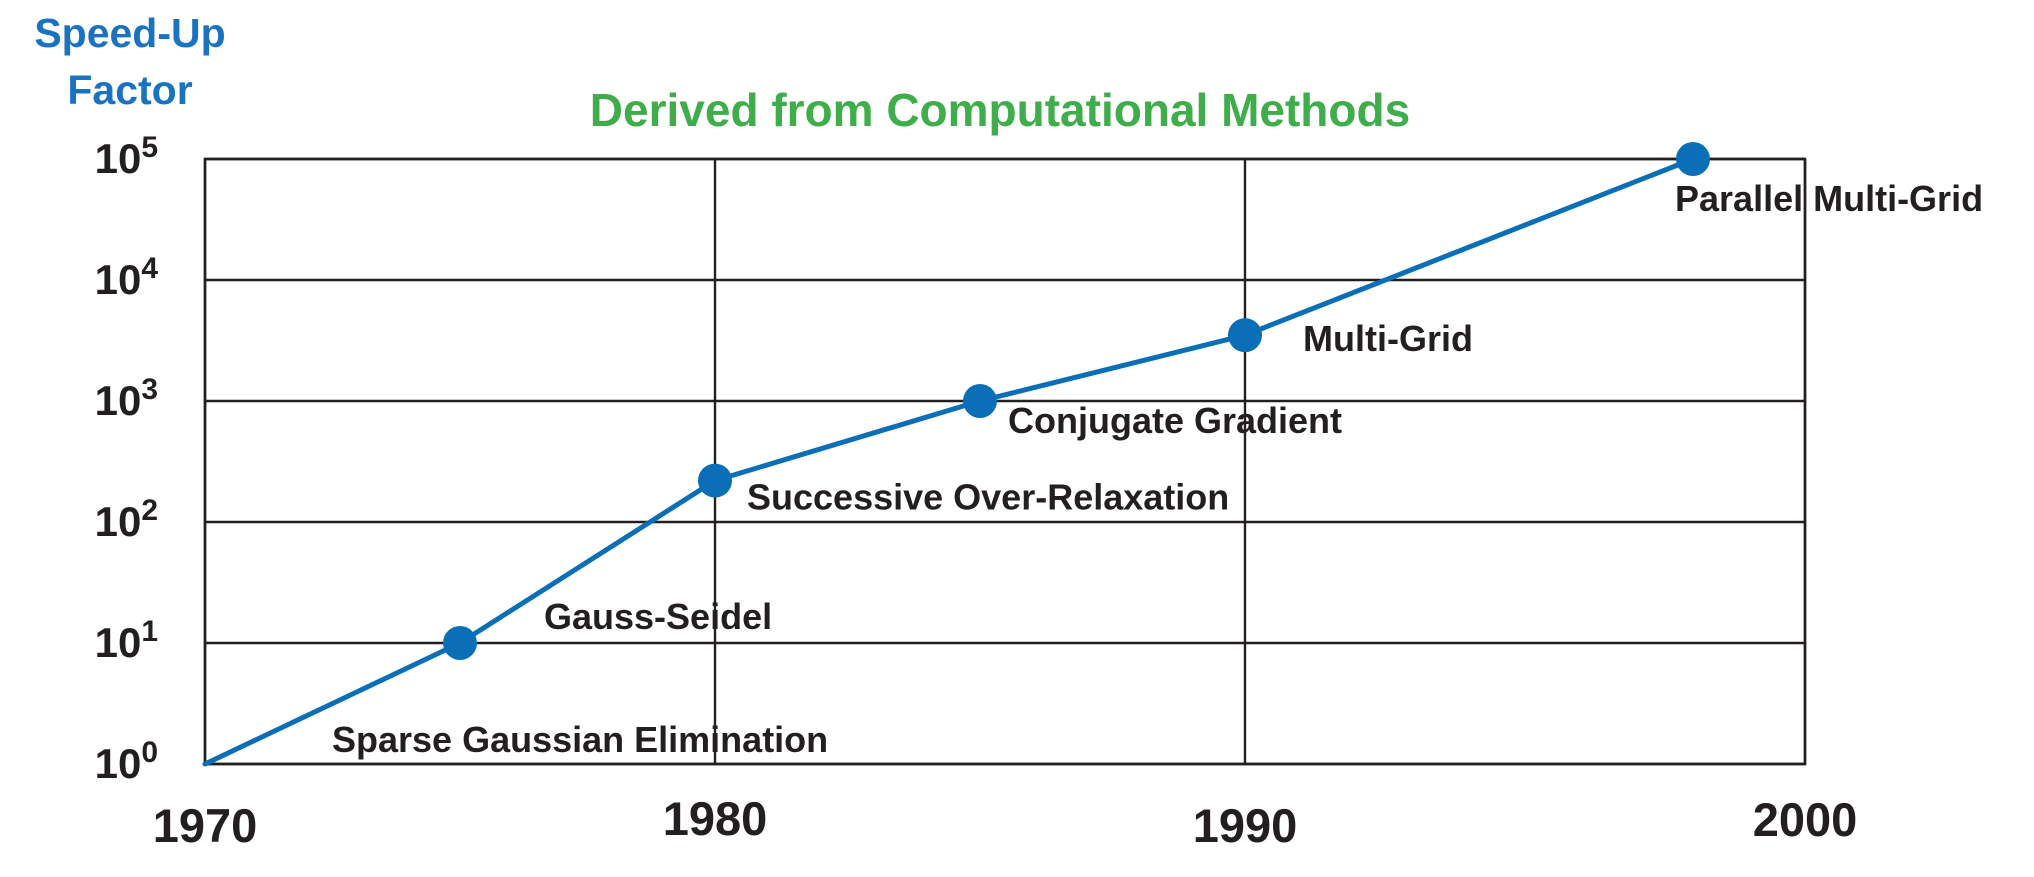  What do you see at coordinates (126, 640) in the screenshot?
I see `y-tick-label: 10¹` at bounding box center [126, 640].